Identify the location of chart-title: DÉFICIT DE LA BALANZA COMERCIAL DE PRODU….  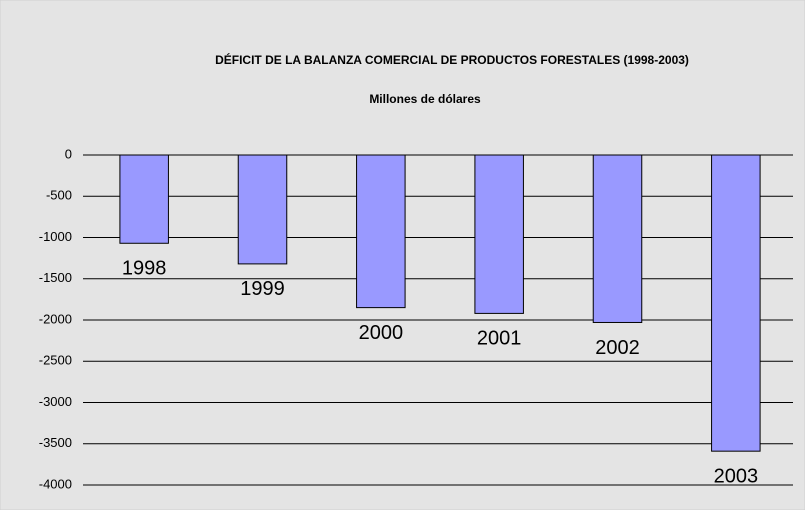
(452, 59).